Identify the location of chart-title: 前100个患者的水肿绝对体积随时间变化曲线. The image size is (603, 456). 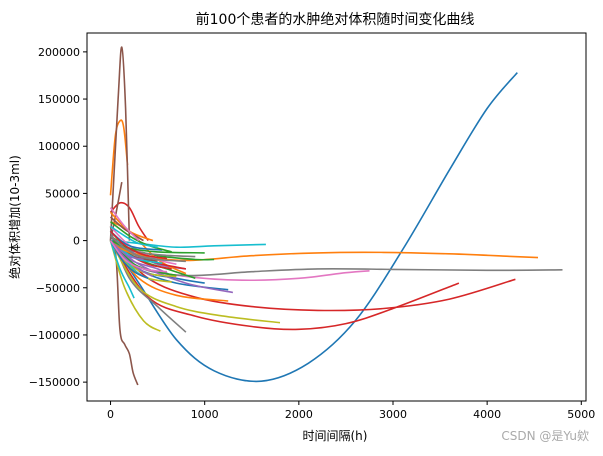
(335, 19).